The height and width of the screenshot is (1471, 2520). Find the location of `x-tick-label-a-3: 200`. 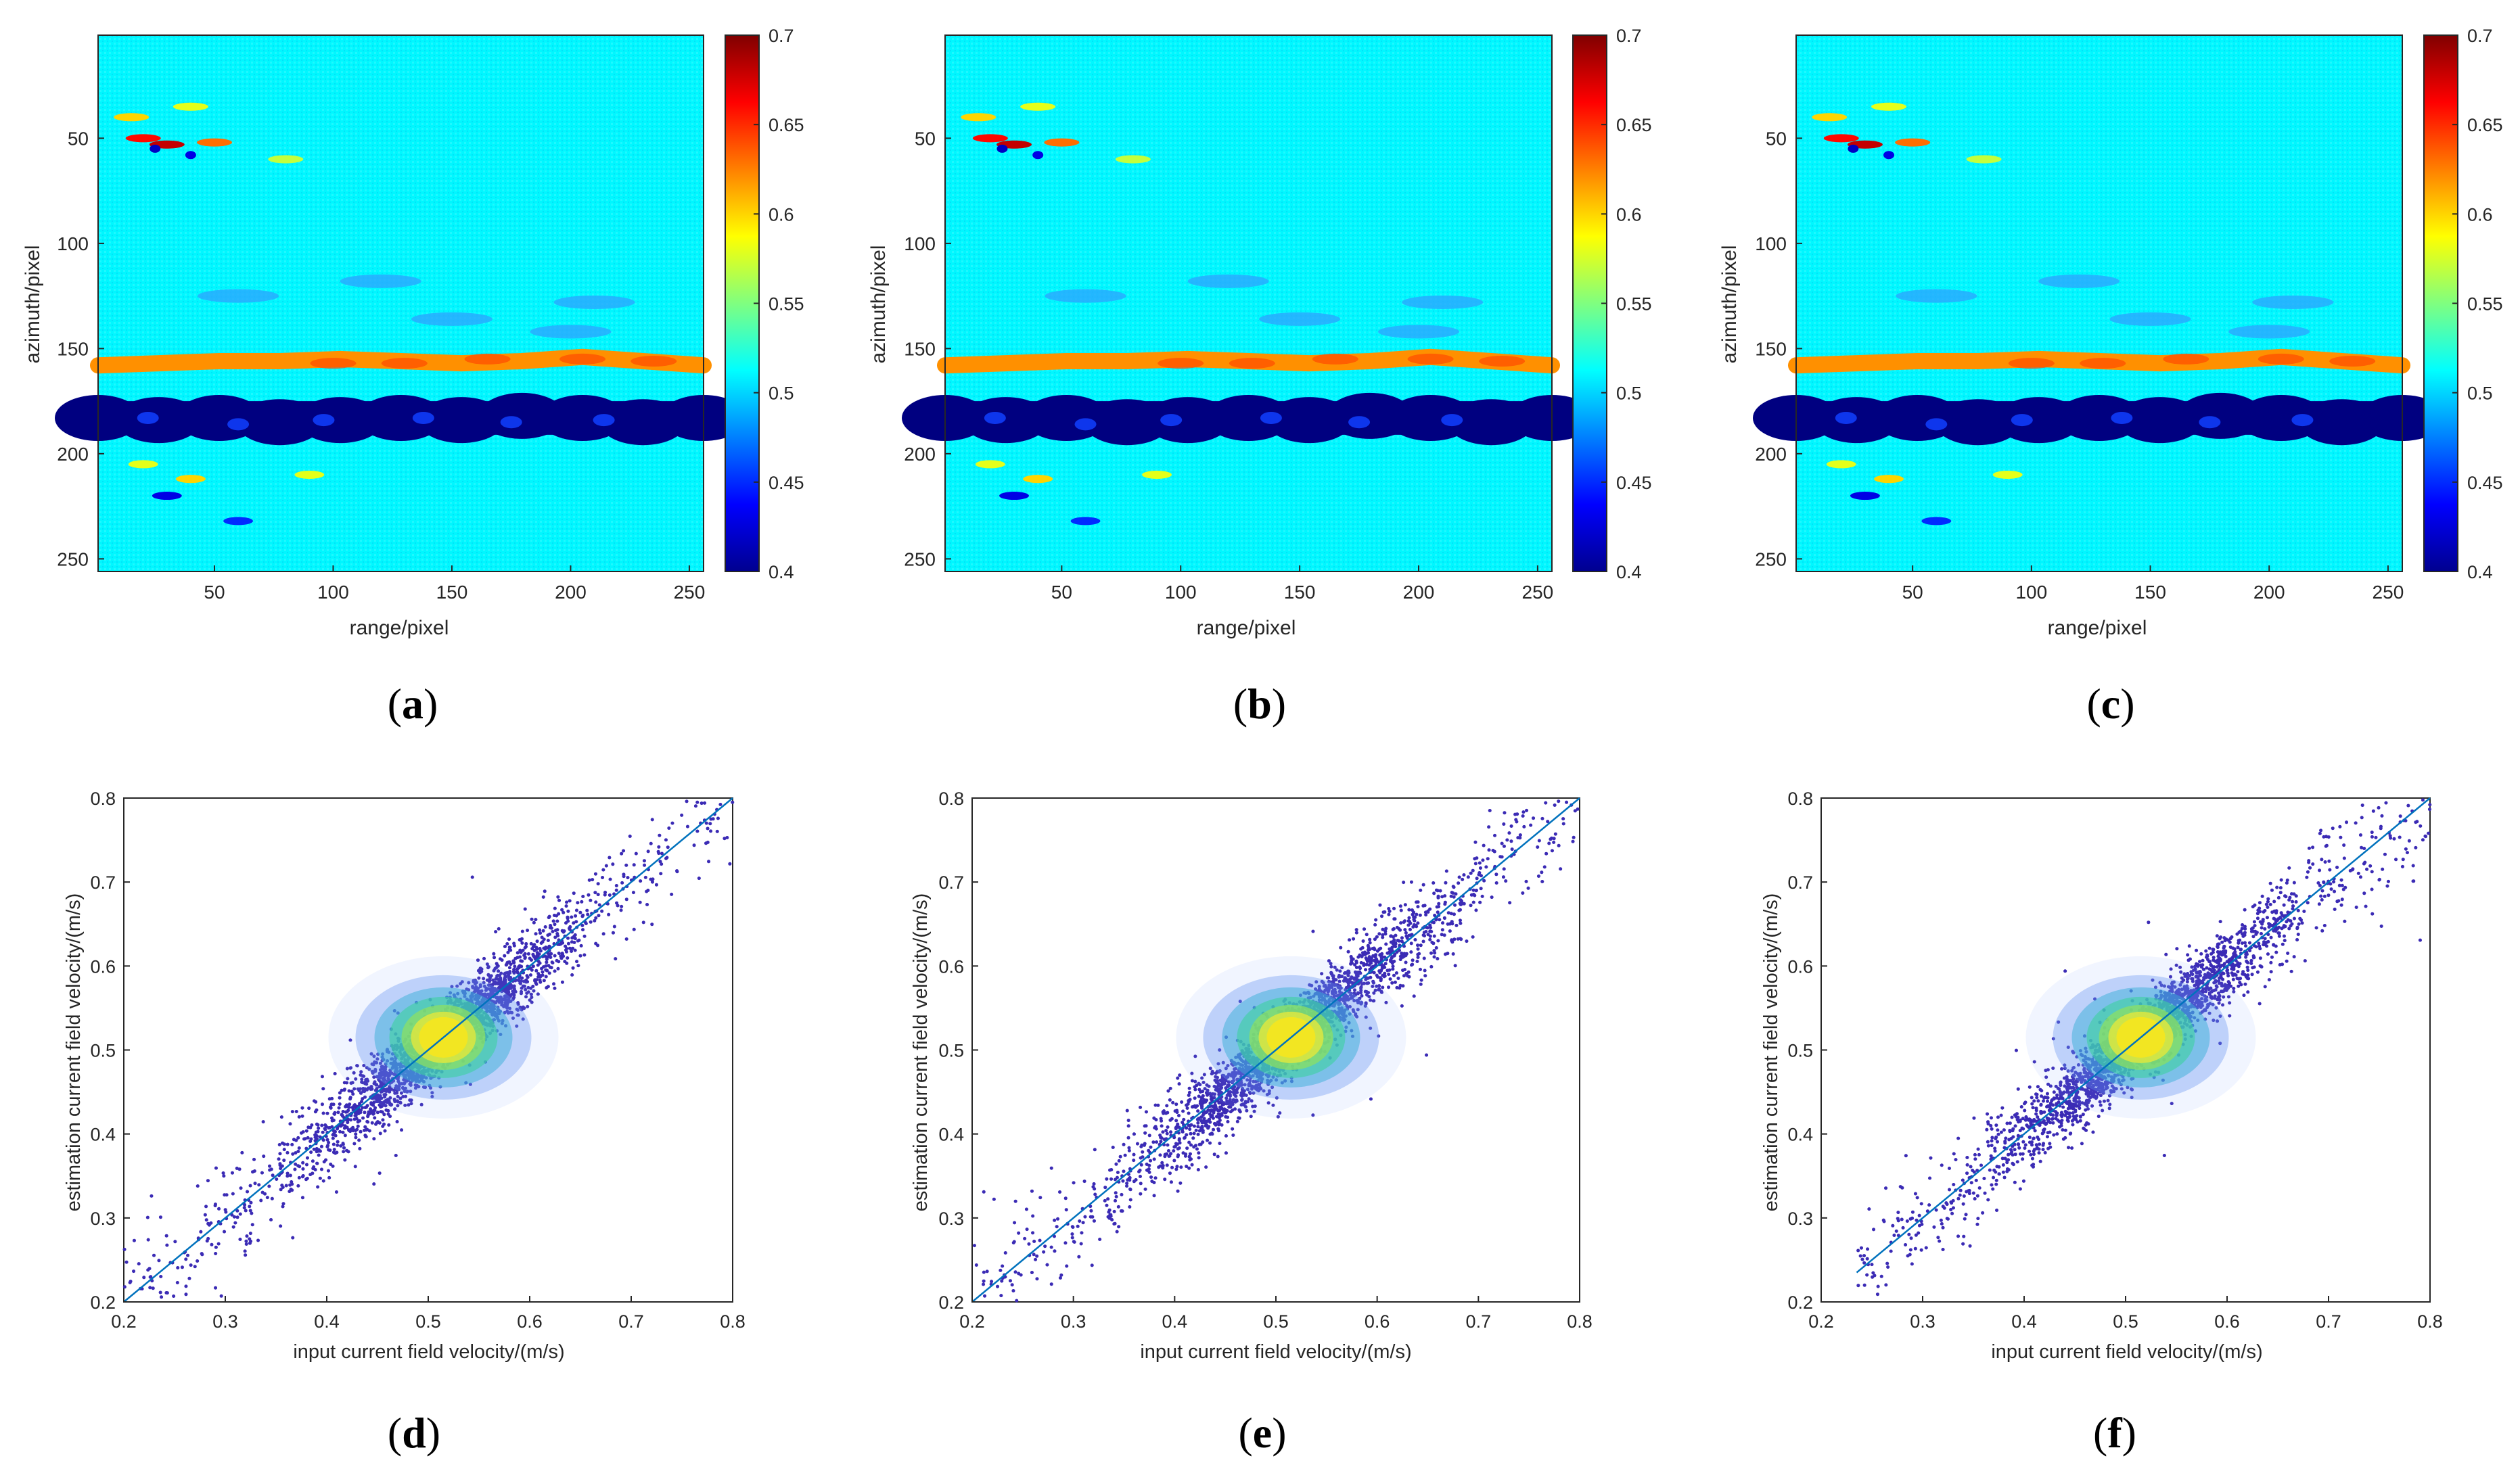

x-tick-label-a-3: 200 is located at coordinates (571, 592).